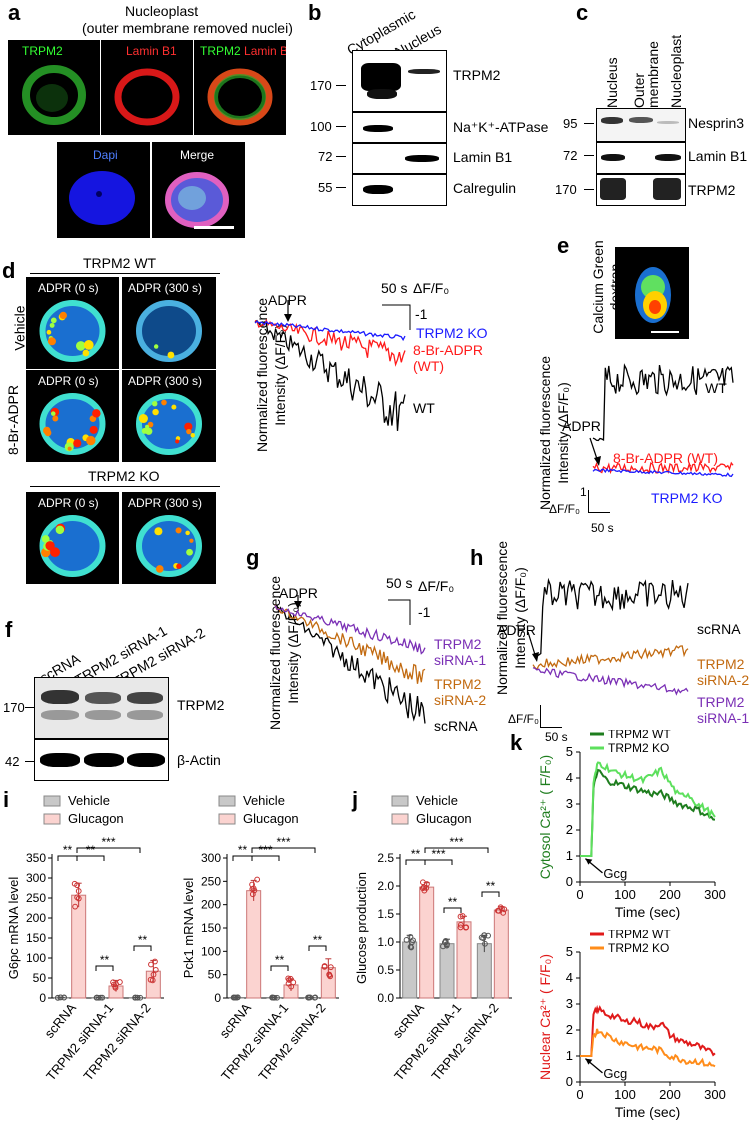  I want to click on y-tick-label: 0, so click(217, 998).